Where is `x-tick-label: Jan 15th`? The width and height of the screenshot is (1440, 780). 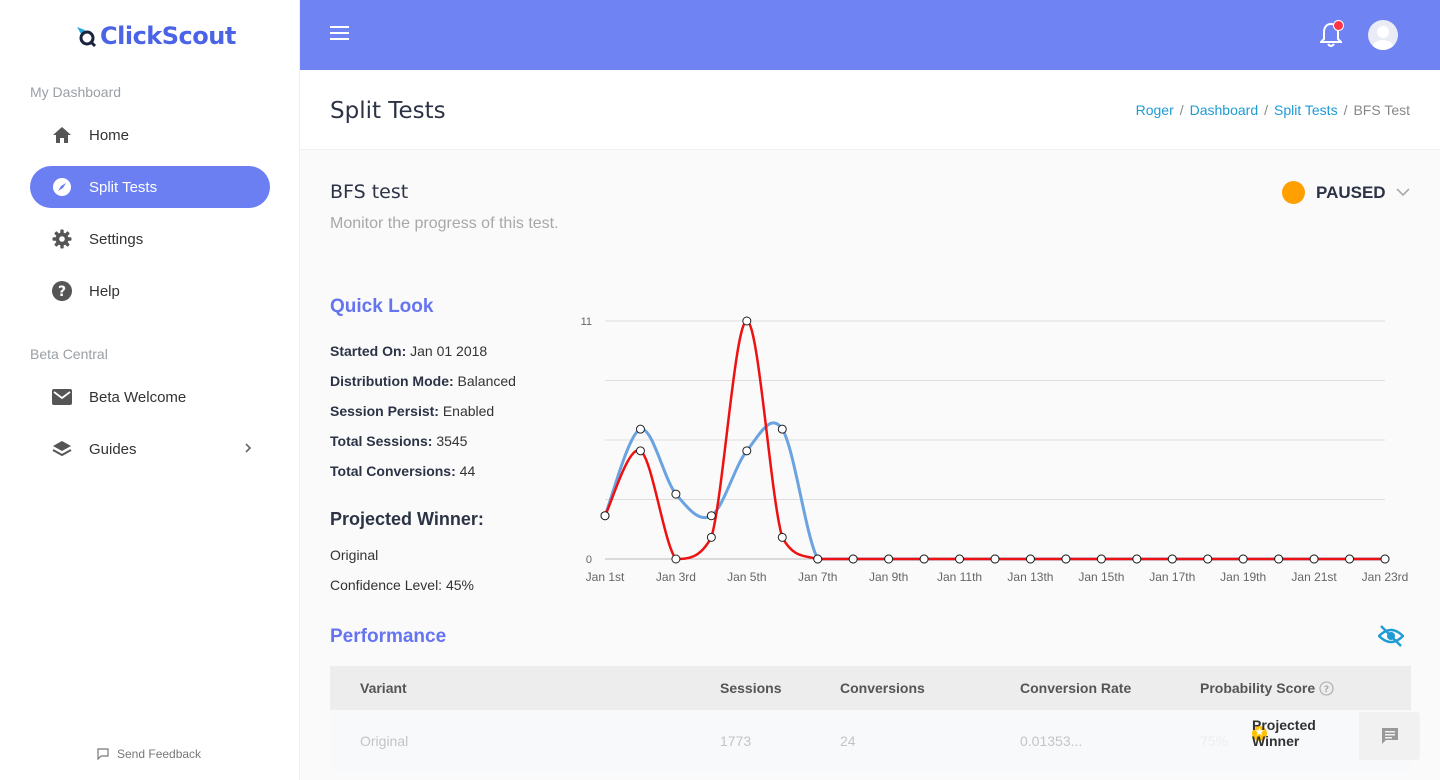 x-tick-label: Jan 15th is located at coordinates (1101, 577).